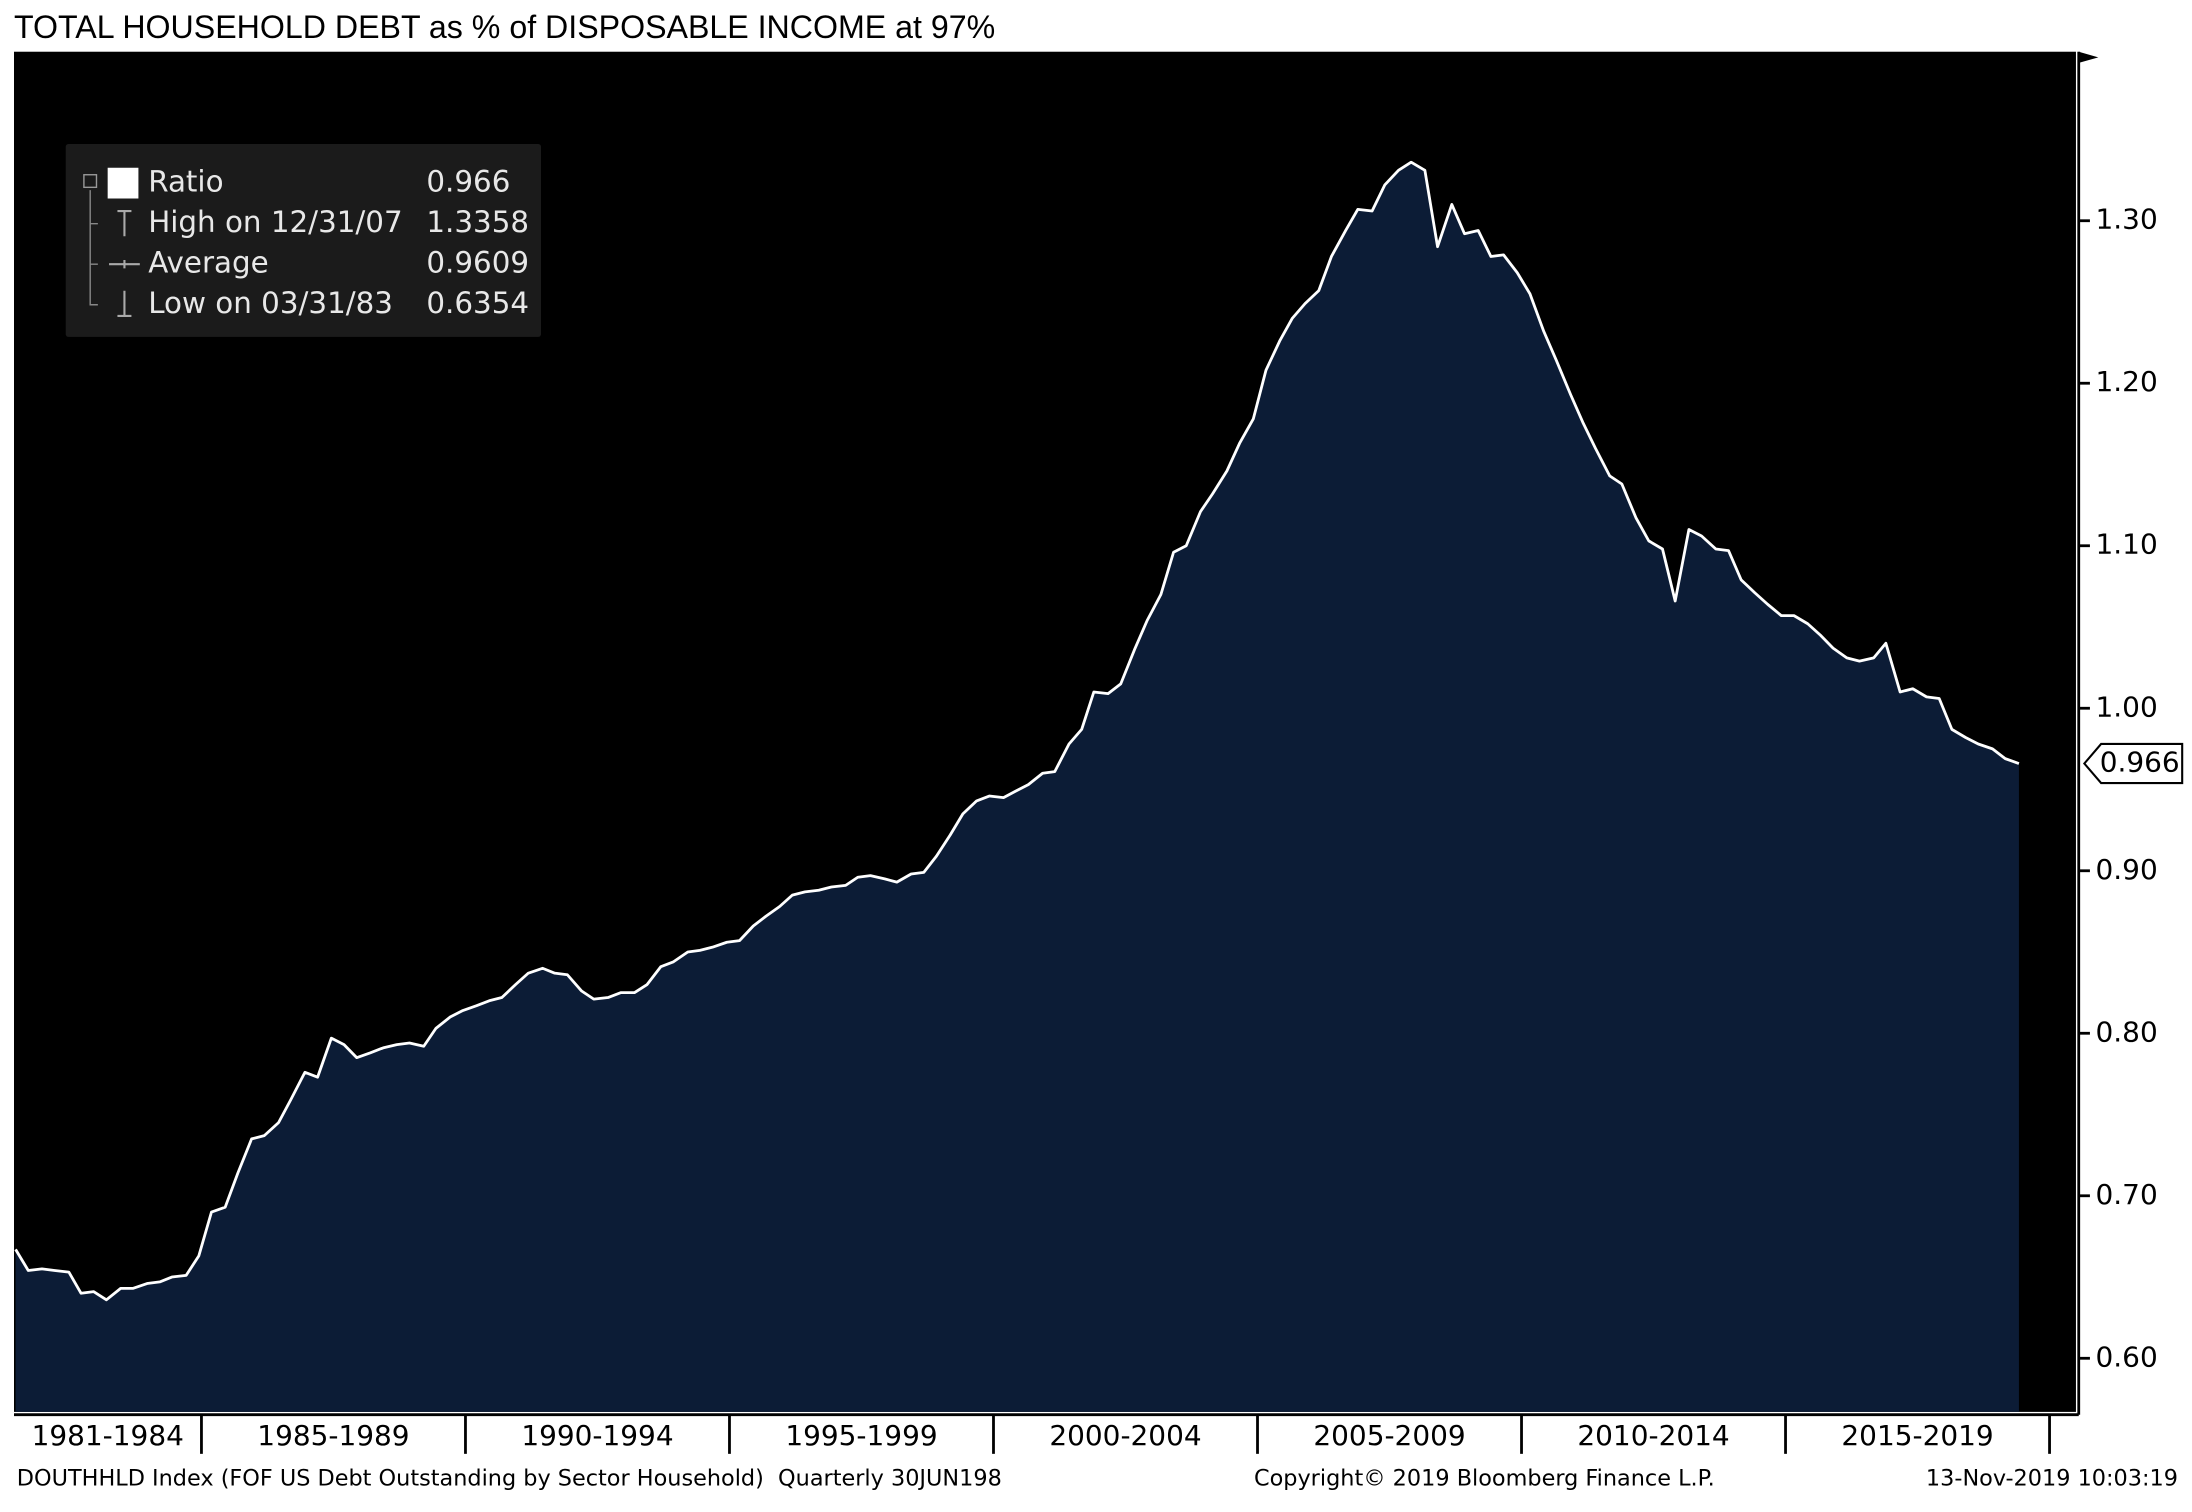 The width and height of the screenshot is (2192, 1512). What do you see at coordinates (1653, 1435) in the screenshot?
I see `x-tick-label: 2010-2014` at bounding box center [1653, 1435].